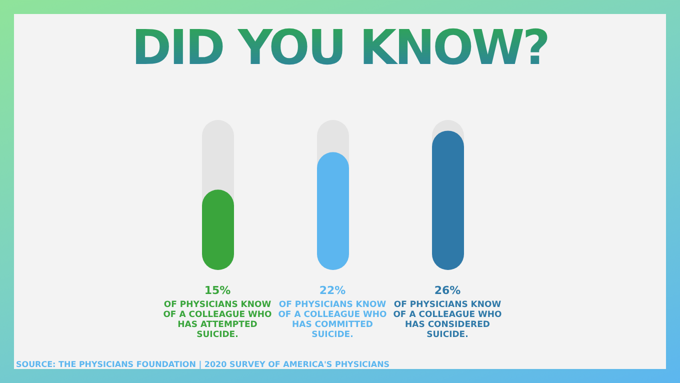  I want to click on source-note: SOURCE: THE PHYSICIANS FOUNDATION | 2020 SURVEY OF AMERICA'S PHYSICIANS, so click(203, 364).